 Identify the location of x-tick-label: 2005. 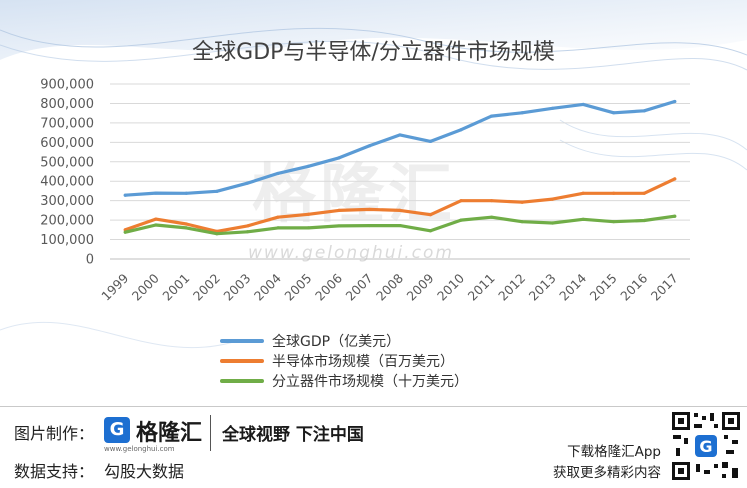
(297, 287).